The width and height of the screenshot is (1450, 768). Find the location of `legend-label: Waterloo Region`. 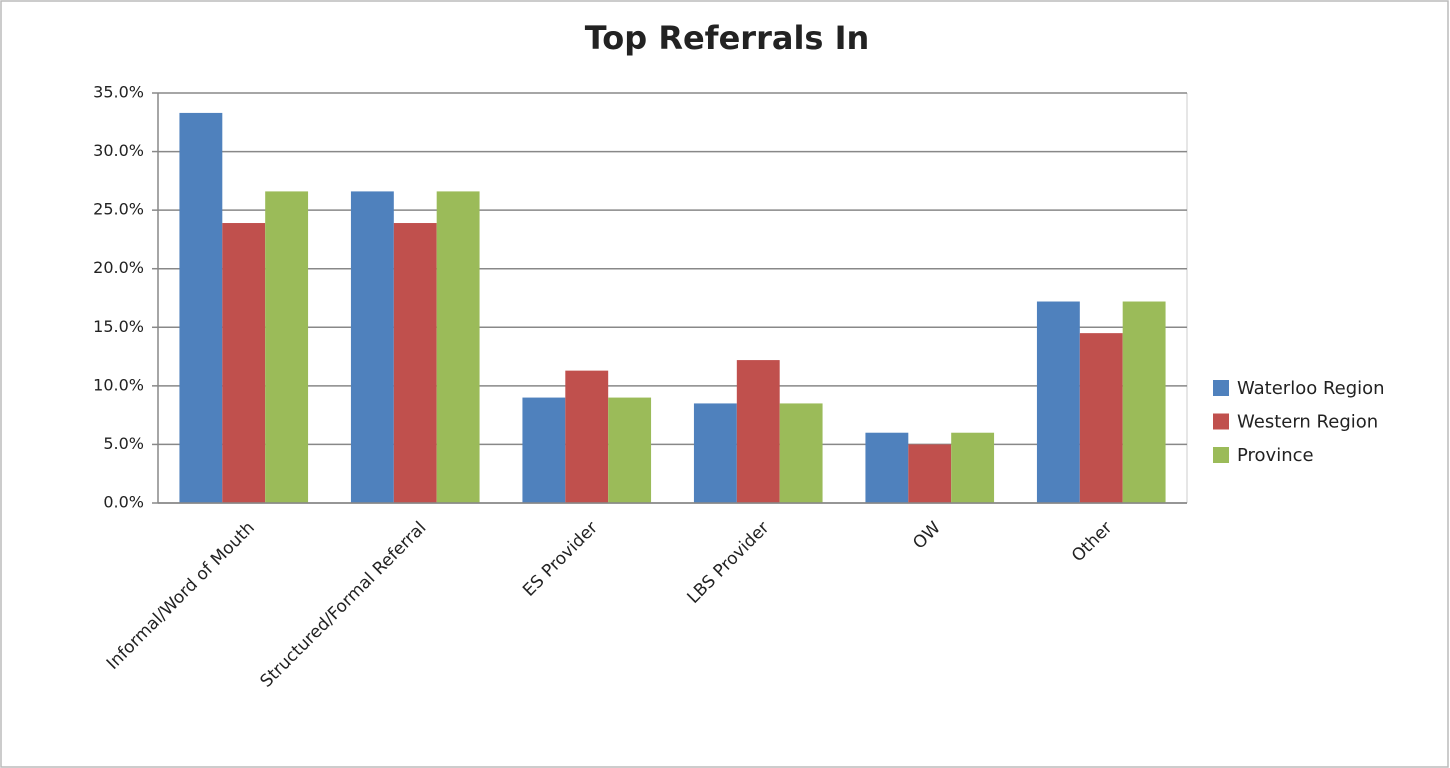

legend-label: Waterloo Region is located at coordinates (1311, 388).